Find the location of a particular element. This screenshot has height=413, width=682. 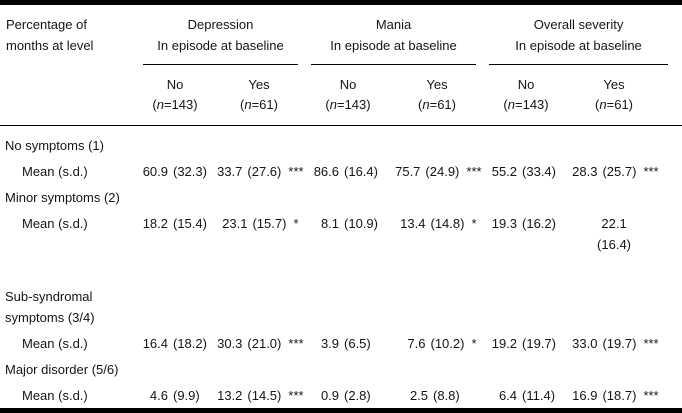

cell-severity-no: 6.4 (11.4) is located at coordinates (527, 395).